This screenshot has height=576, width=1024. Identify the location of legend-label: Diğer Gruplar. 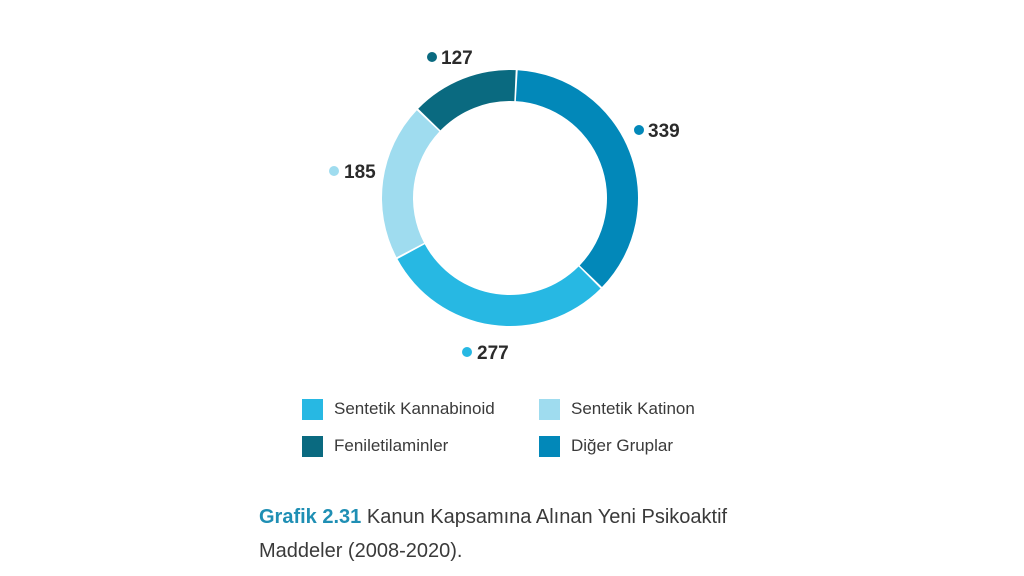
(622, 445).